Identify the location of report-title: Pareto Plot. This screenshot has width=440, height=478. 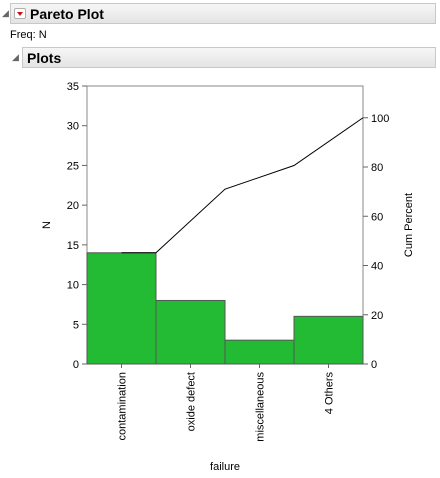
(67, 14).